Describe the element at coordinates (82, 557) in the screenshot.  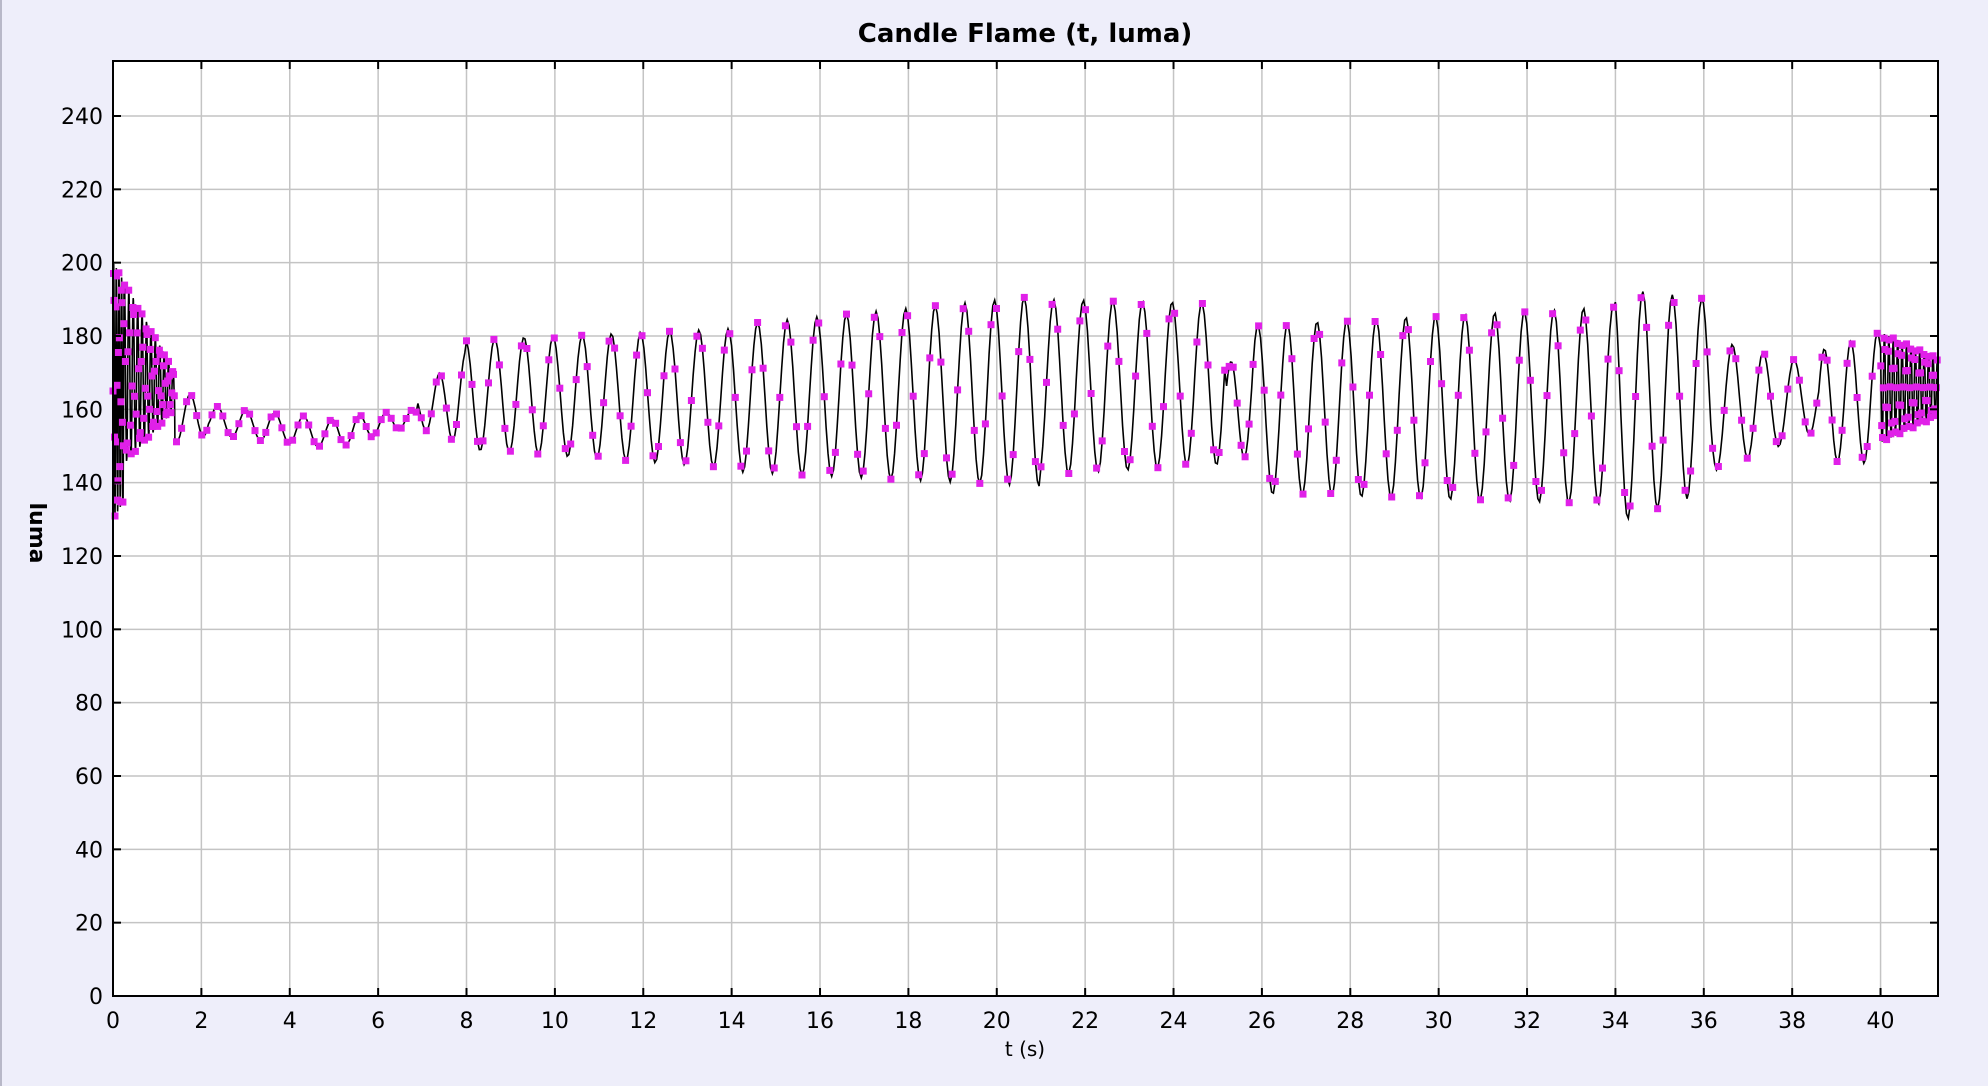
I see `y-tick-label: 120` at that location.